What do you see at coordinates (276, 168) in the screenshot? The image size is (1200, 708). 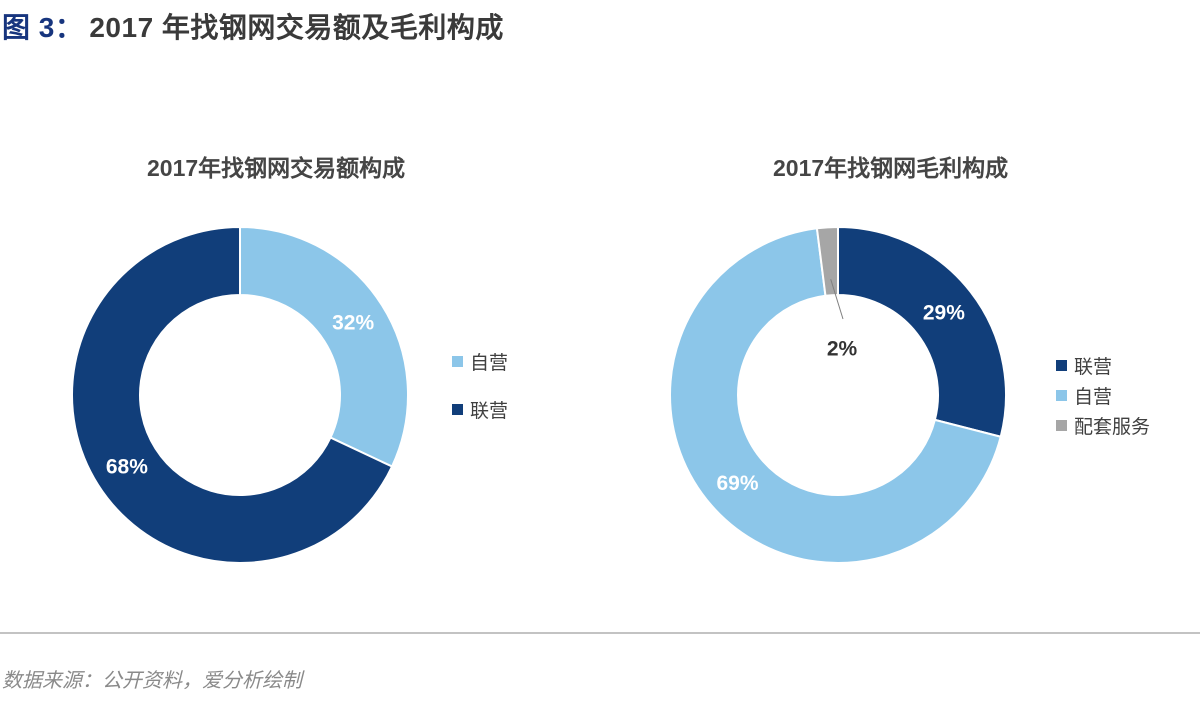 I see `chart-title-transaction: 2017年找钢网交易额构成` at bounding box center [276, 168].